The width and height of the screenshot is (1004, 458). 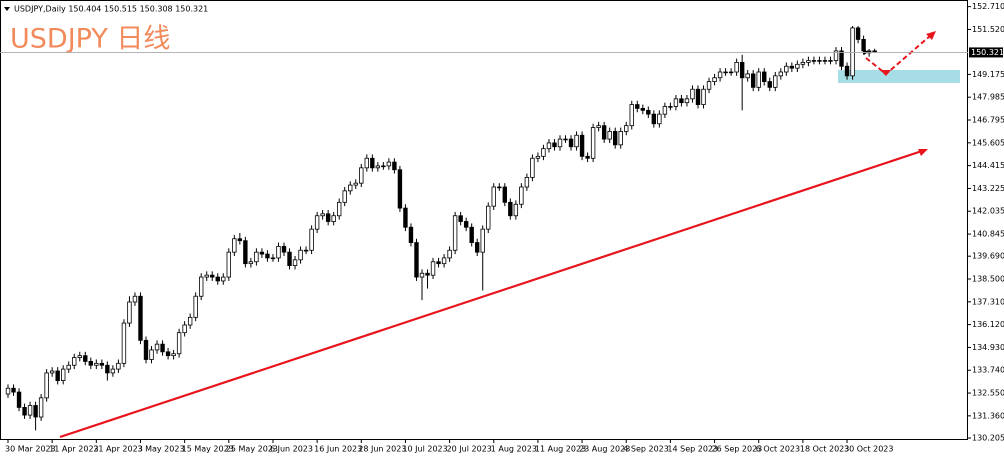 What do you see at coordinates (988, 347) in the screenshot?
I see `y-tick-label: 134.930` at bounding box center [988, 347].